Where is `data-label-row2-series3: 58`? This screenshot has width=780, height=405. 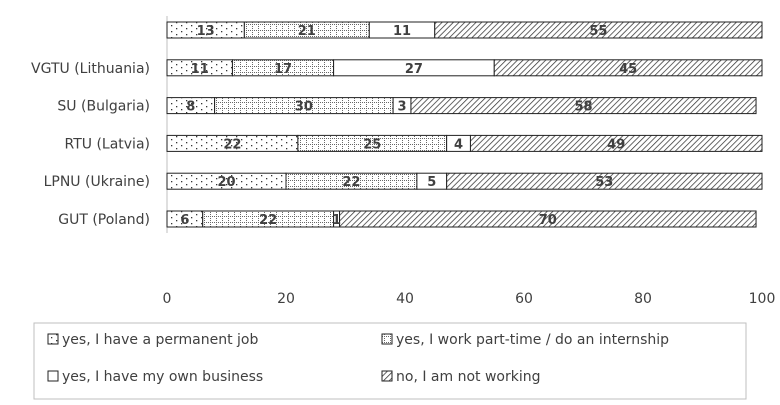
data-label-row2-series3: 58 is located at coordinates (583, 107).